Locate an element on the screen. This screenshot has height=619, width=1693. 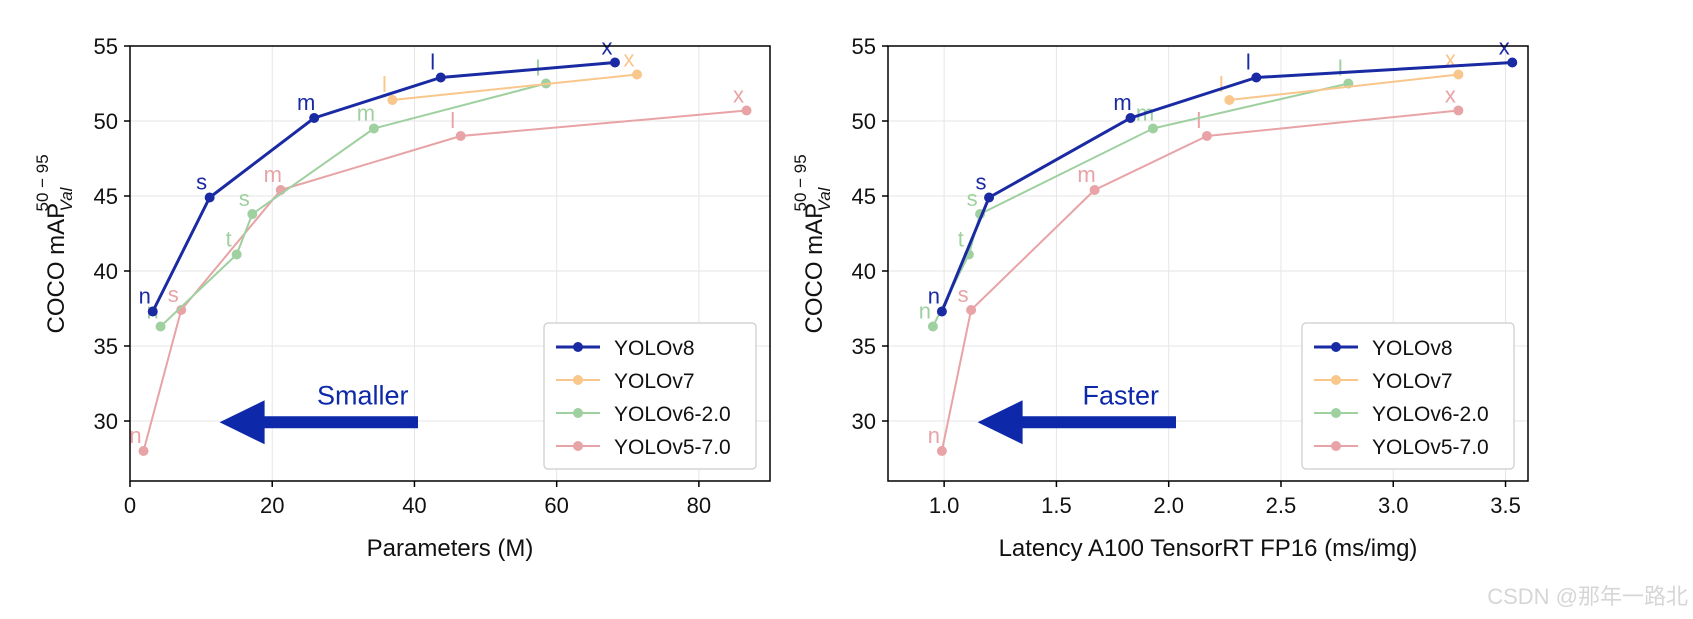
point-label: t is located at coordinates (229, 239).